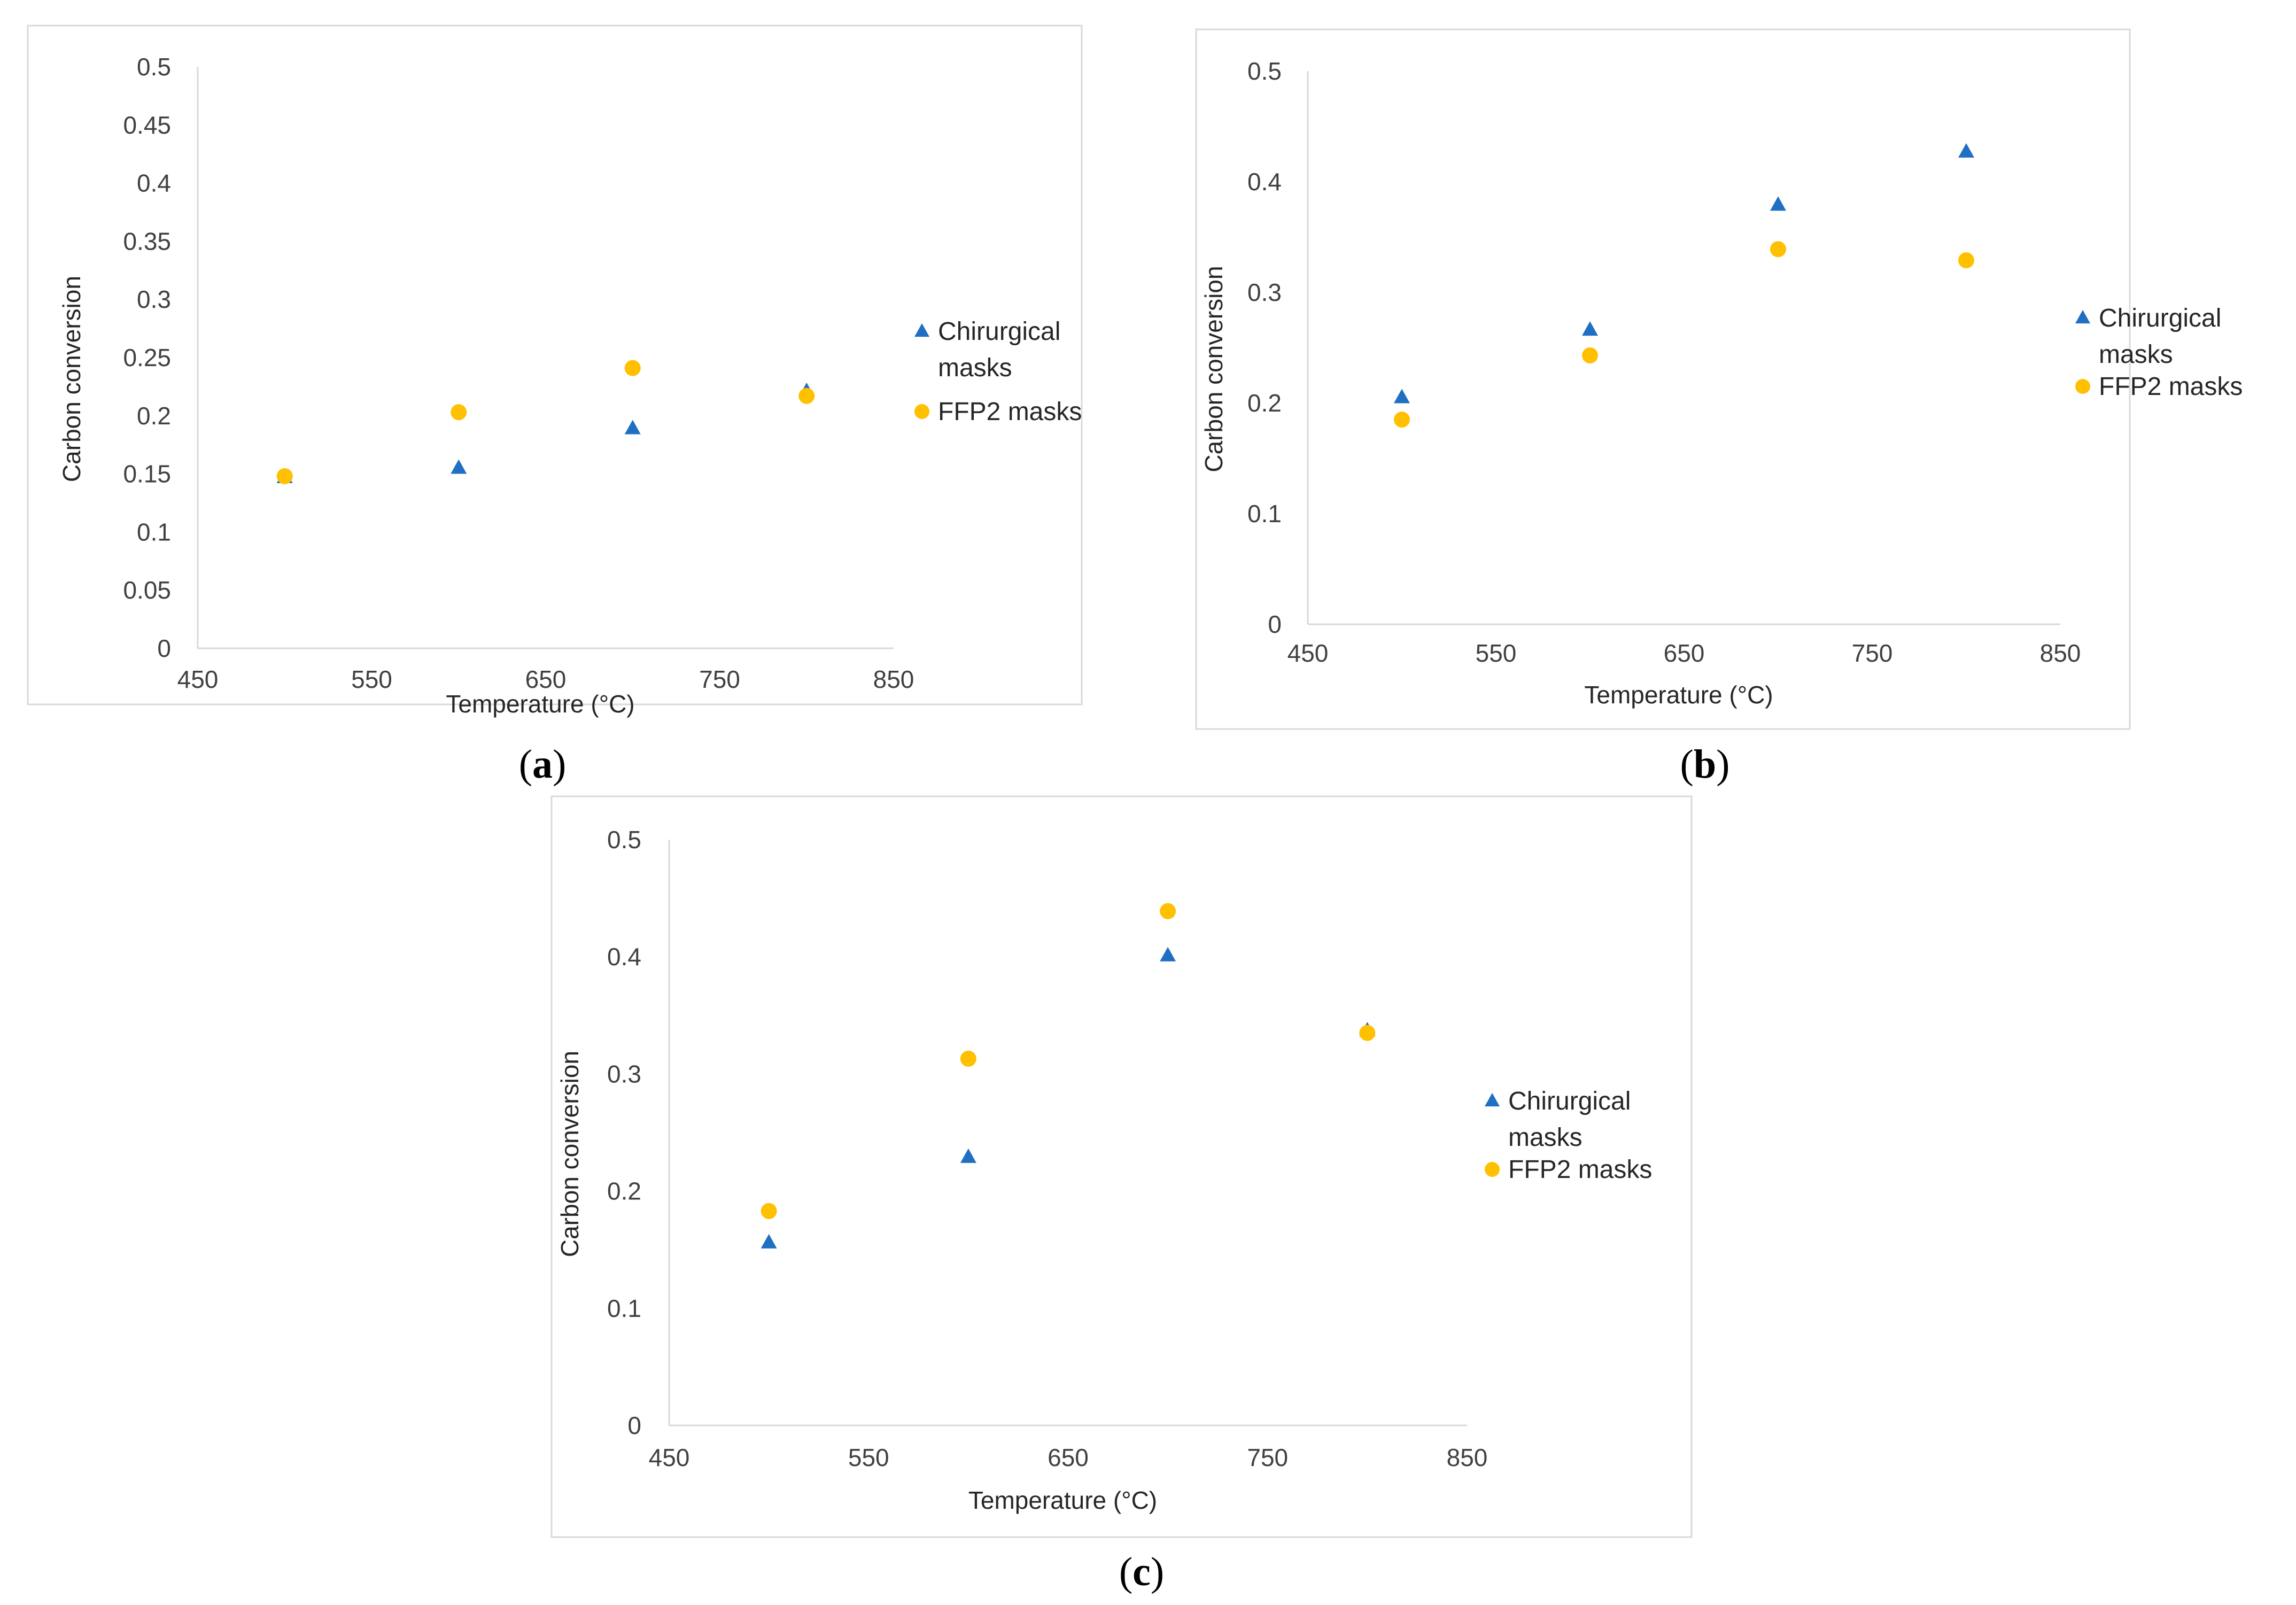 This screenshot has height=1605, width=2296. I want to click on panel-label-c-letter: c, so click(1142, 1571).